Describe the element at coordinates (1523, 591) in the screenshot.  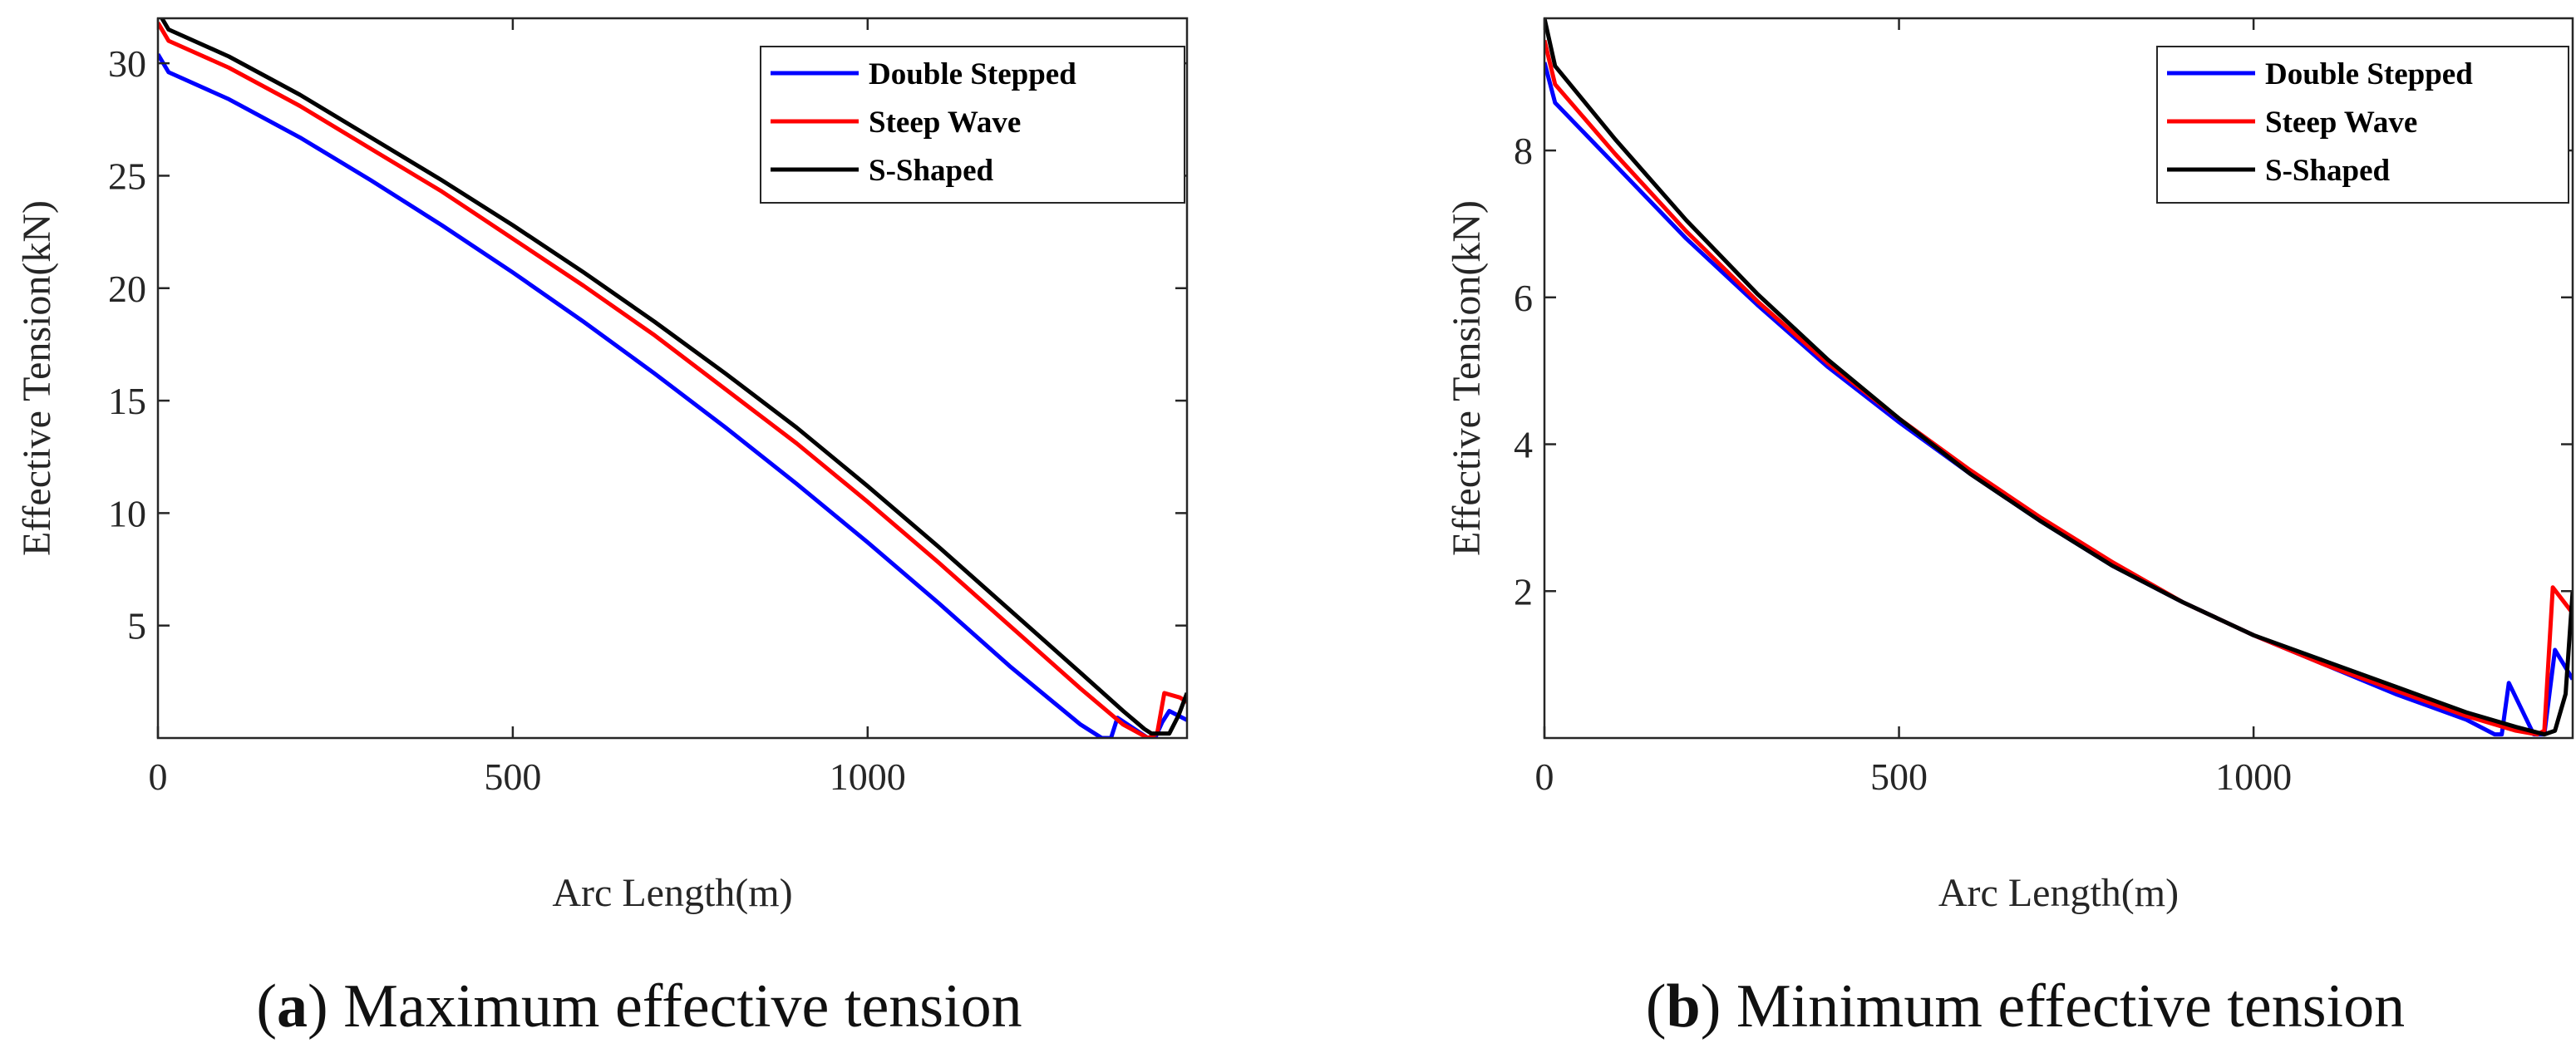
I see `y-tick-label: 2` at that location.